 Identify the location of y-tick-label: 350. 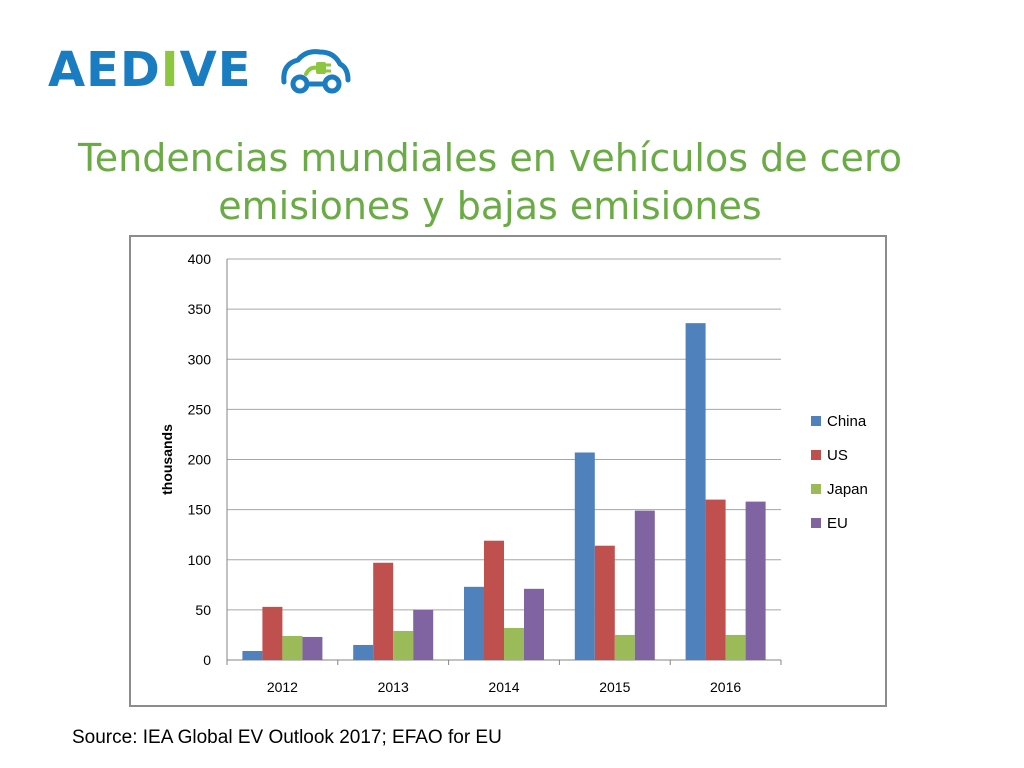
(200, 309).